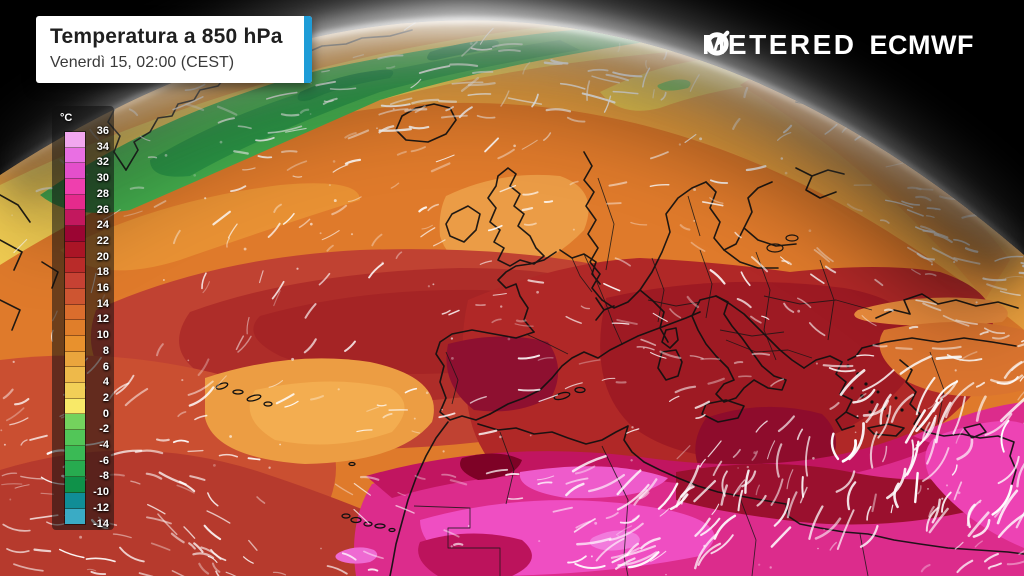 The image size is (1024, 576). Describe the element at coordinates (715, 44) in the screenshot. I see `ecmwf-rings-icon` at that location.